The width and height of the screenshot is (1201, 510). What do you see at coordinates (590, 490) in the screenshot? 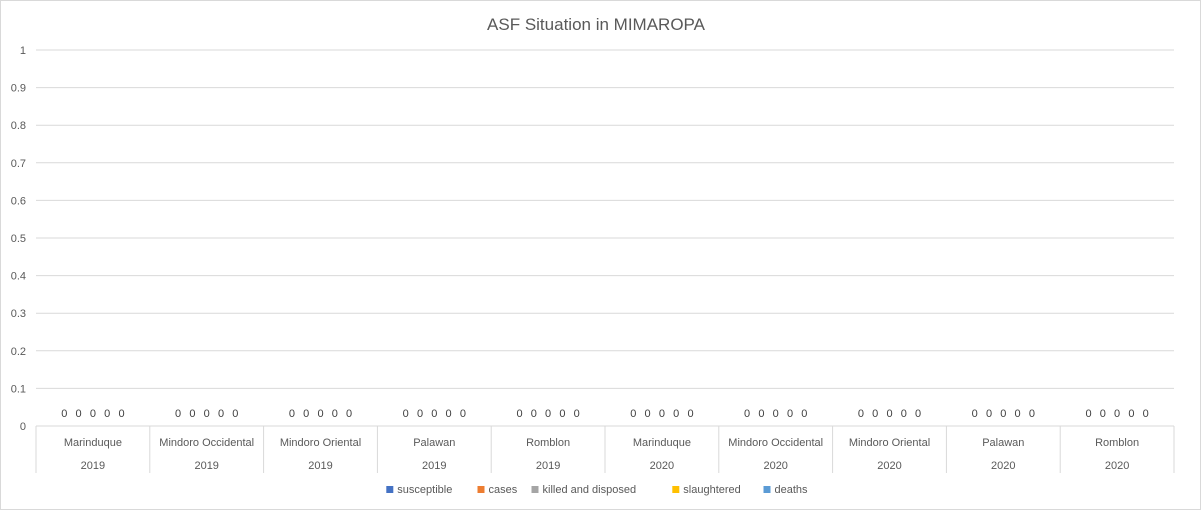
I see `legend-item-label: killed and disposed` at bounding box center [590, 490].